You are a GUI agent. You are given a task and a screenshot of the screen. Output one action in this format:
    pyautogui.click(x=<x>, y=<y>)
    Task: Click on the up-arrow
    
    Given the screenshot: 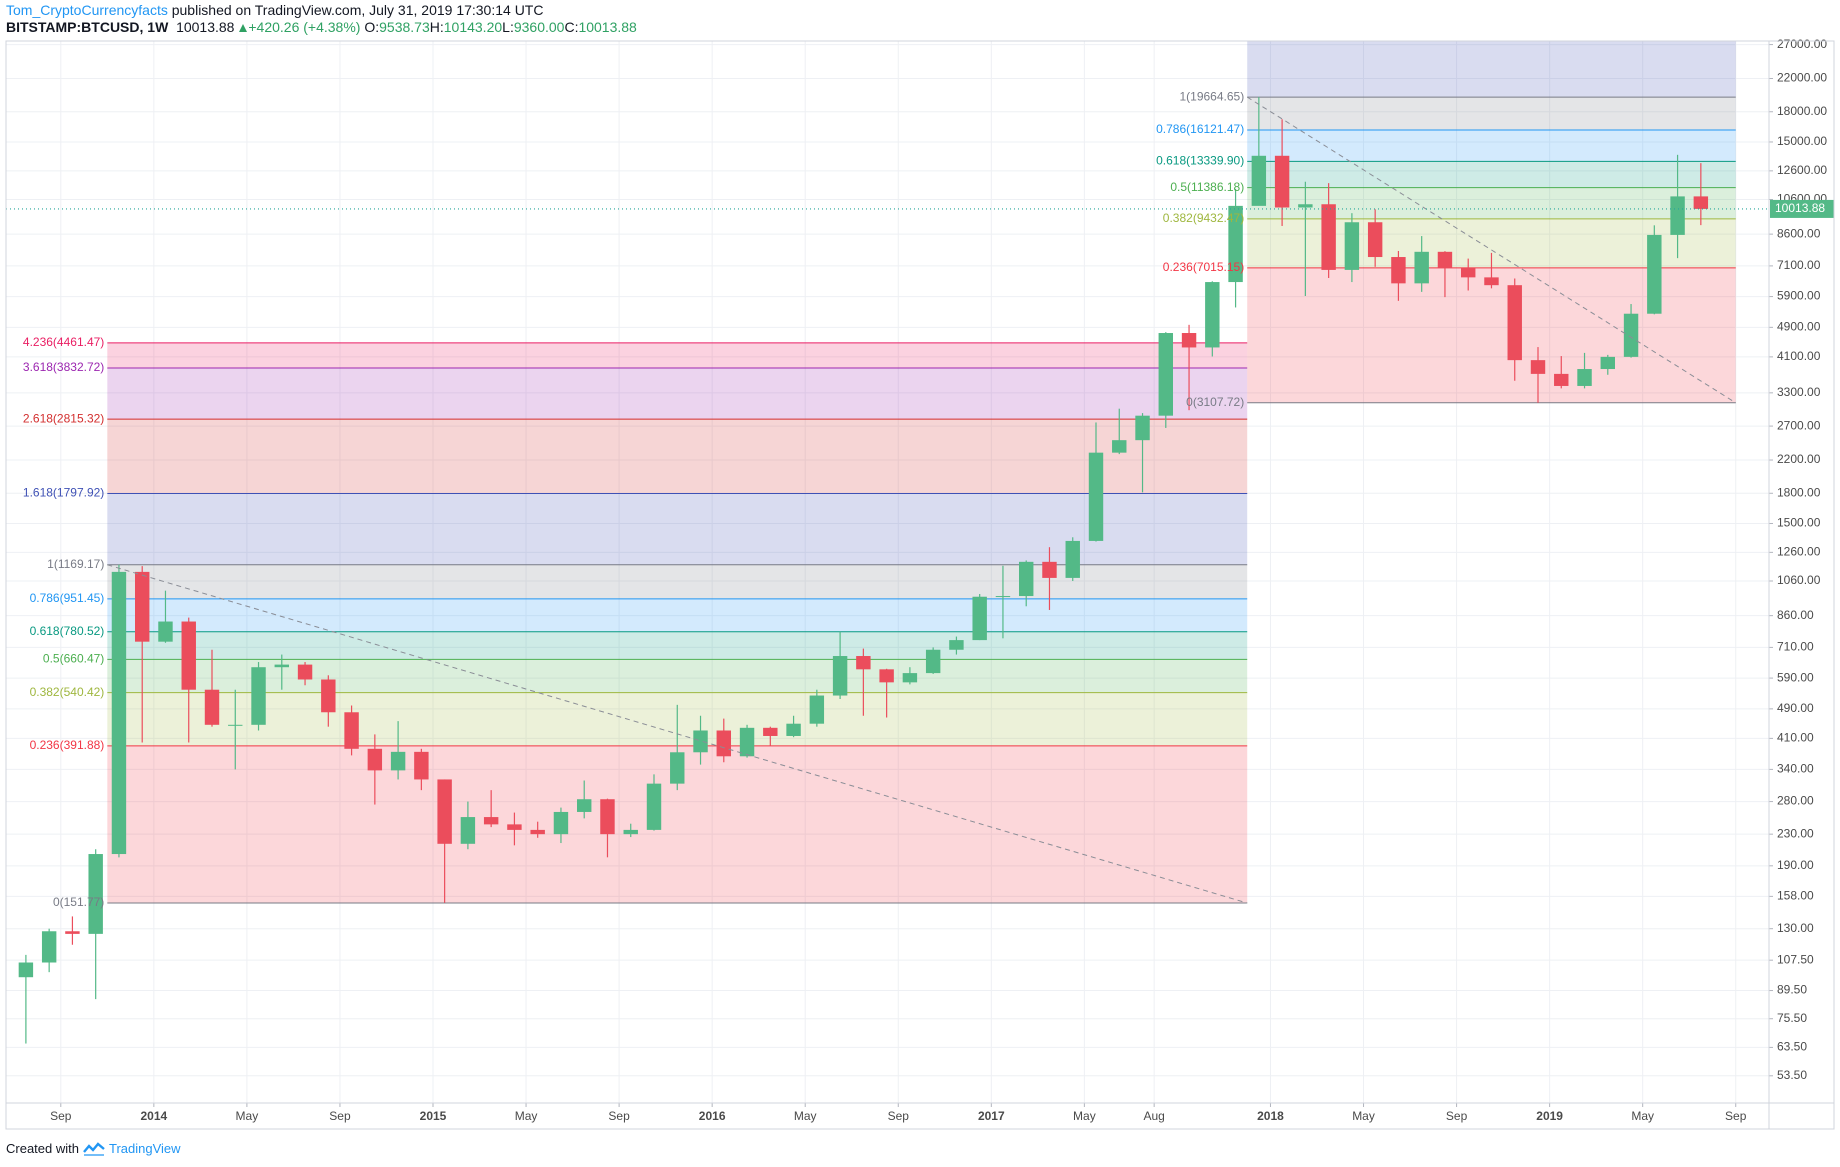 What is the action you would take?
    pyautogui.click(x=243, y=28)
    